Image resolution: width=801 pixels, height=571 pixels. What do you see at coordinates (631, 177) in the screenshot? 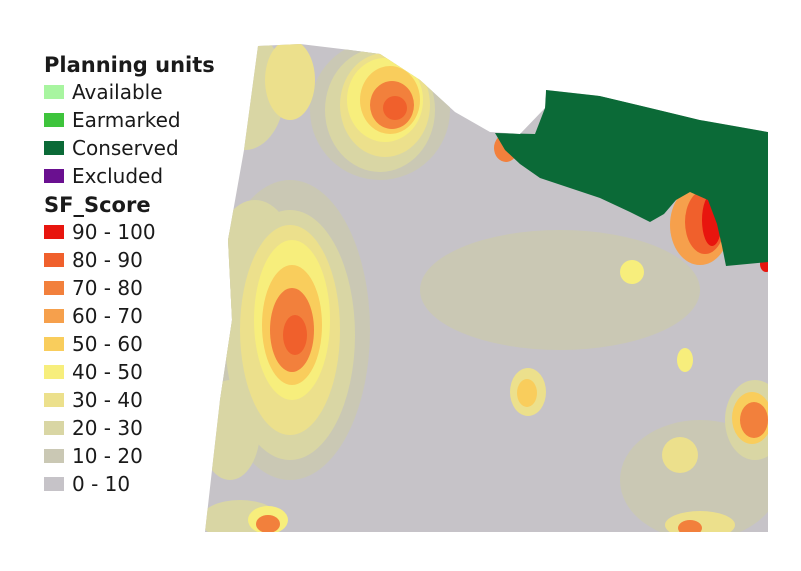
I see `conserved-area` at bounding box center [631, 177].